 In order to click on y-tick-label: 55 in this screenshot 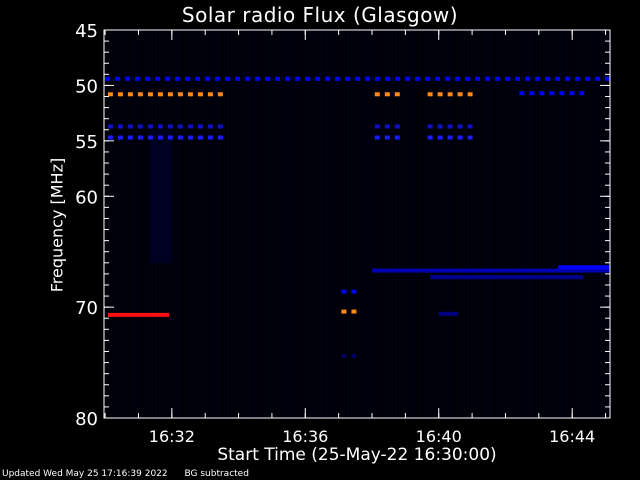, I will do `click(86, 142)`.